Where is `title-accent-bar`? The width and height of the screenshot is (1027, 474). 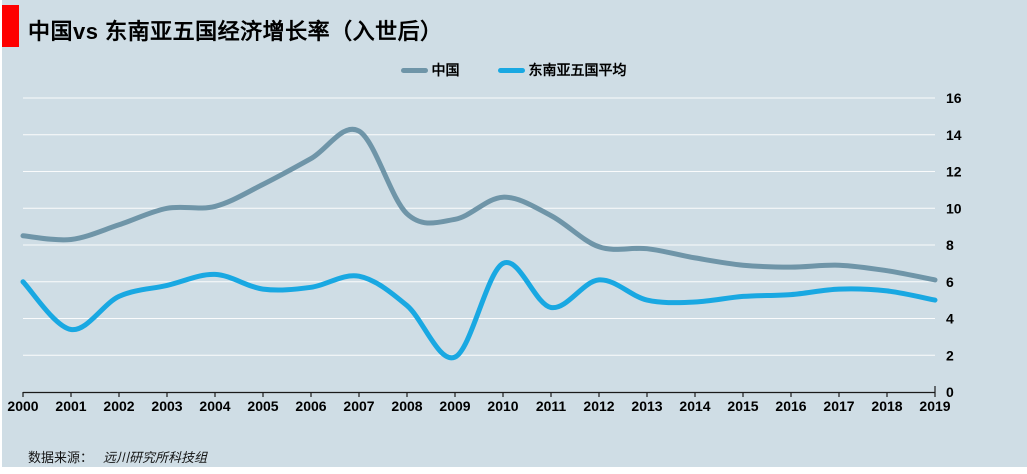
title-accent-bar is located at coordinates (10, 26).